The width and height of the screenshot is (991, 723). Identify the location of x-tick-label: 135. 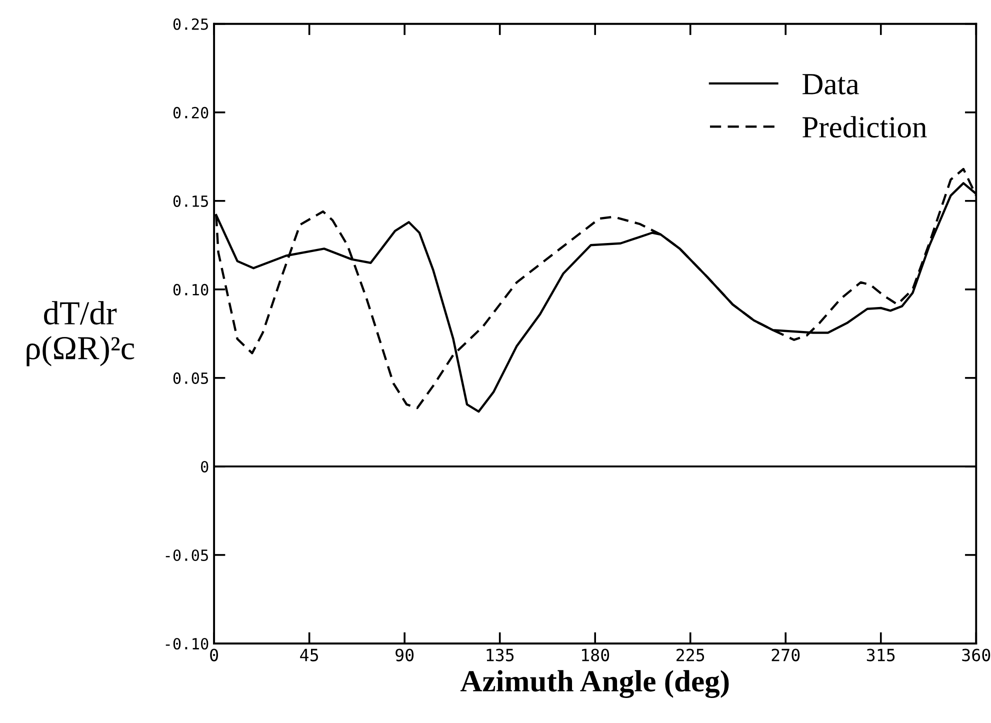
(500, 655).